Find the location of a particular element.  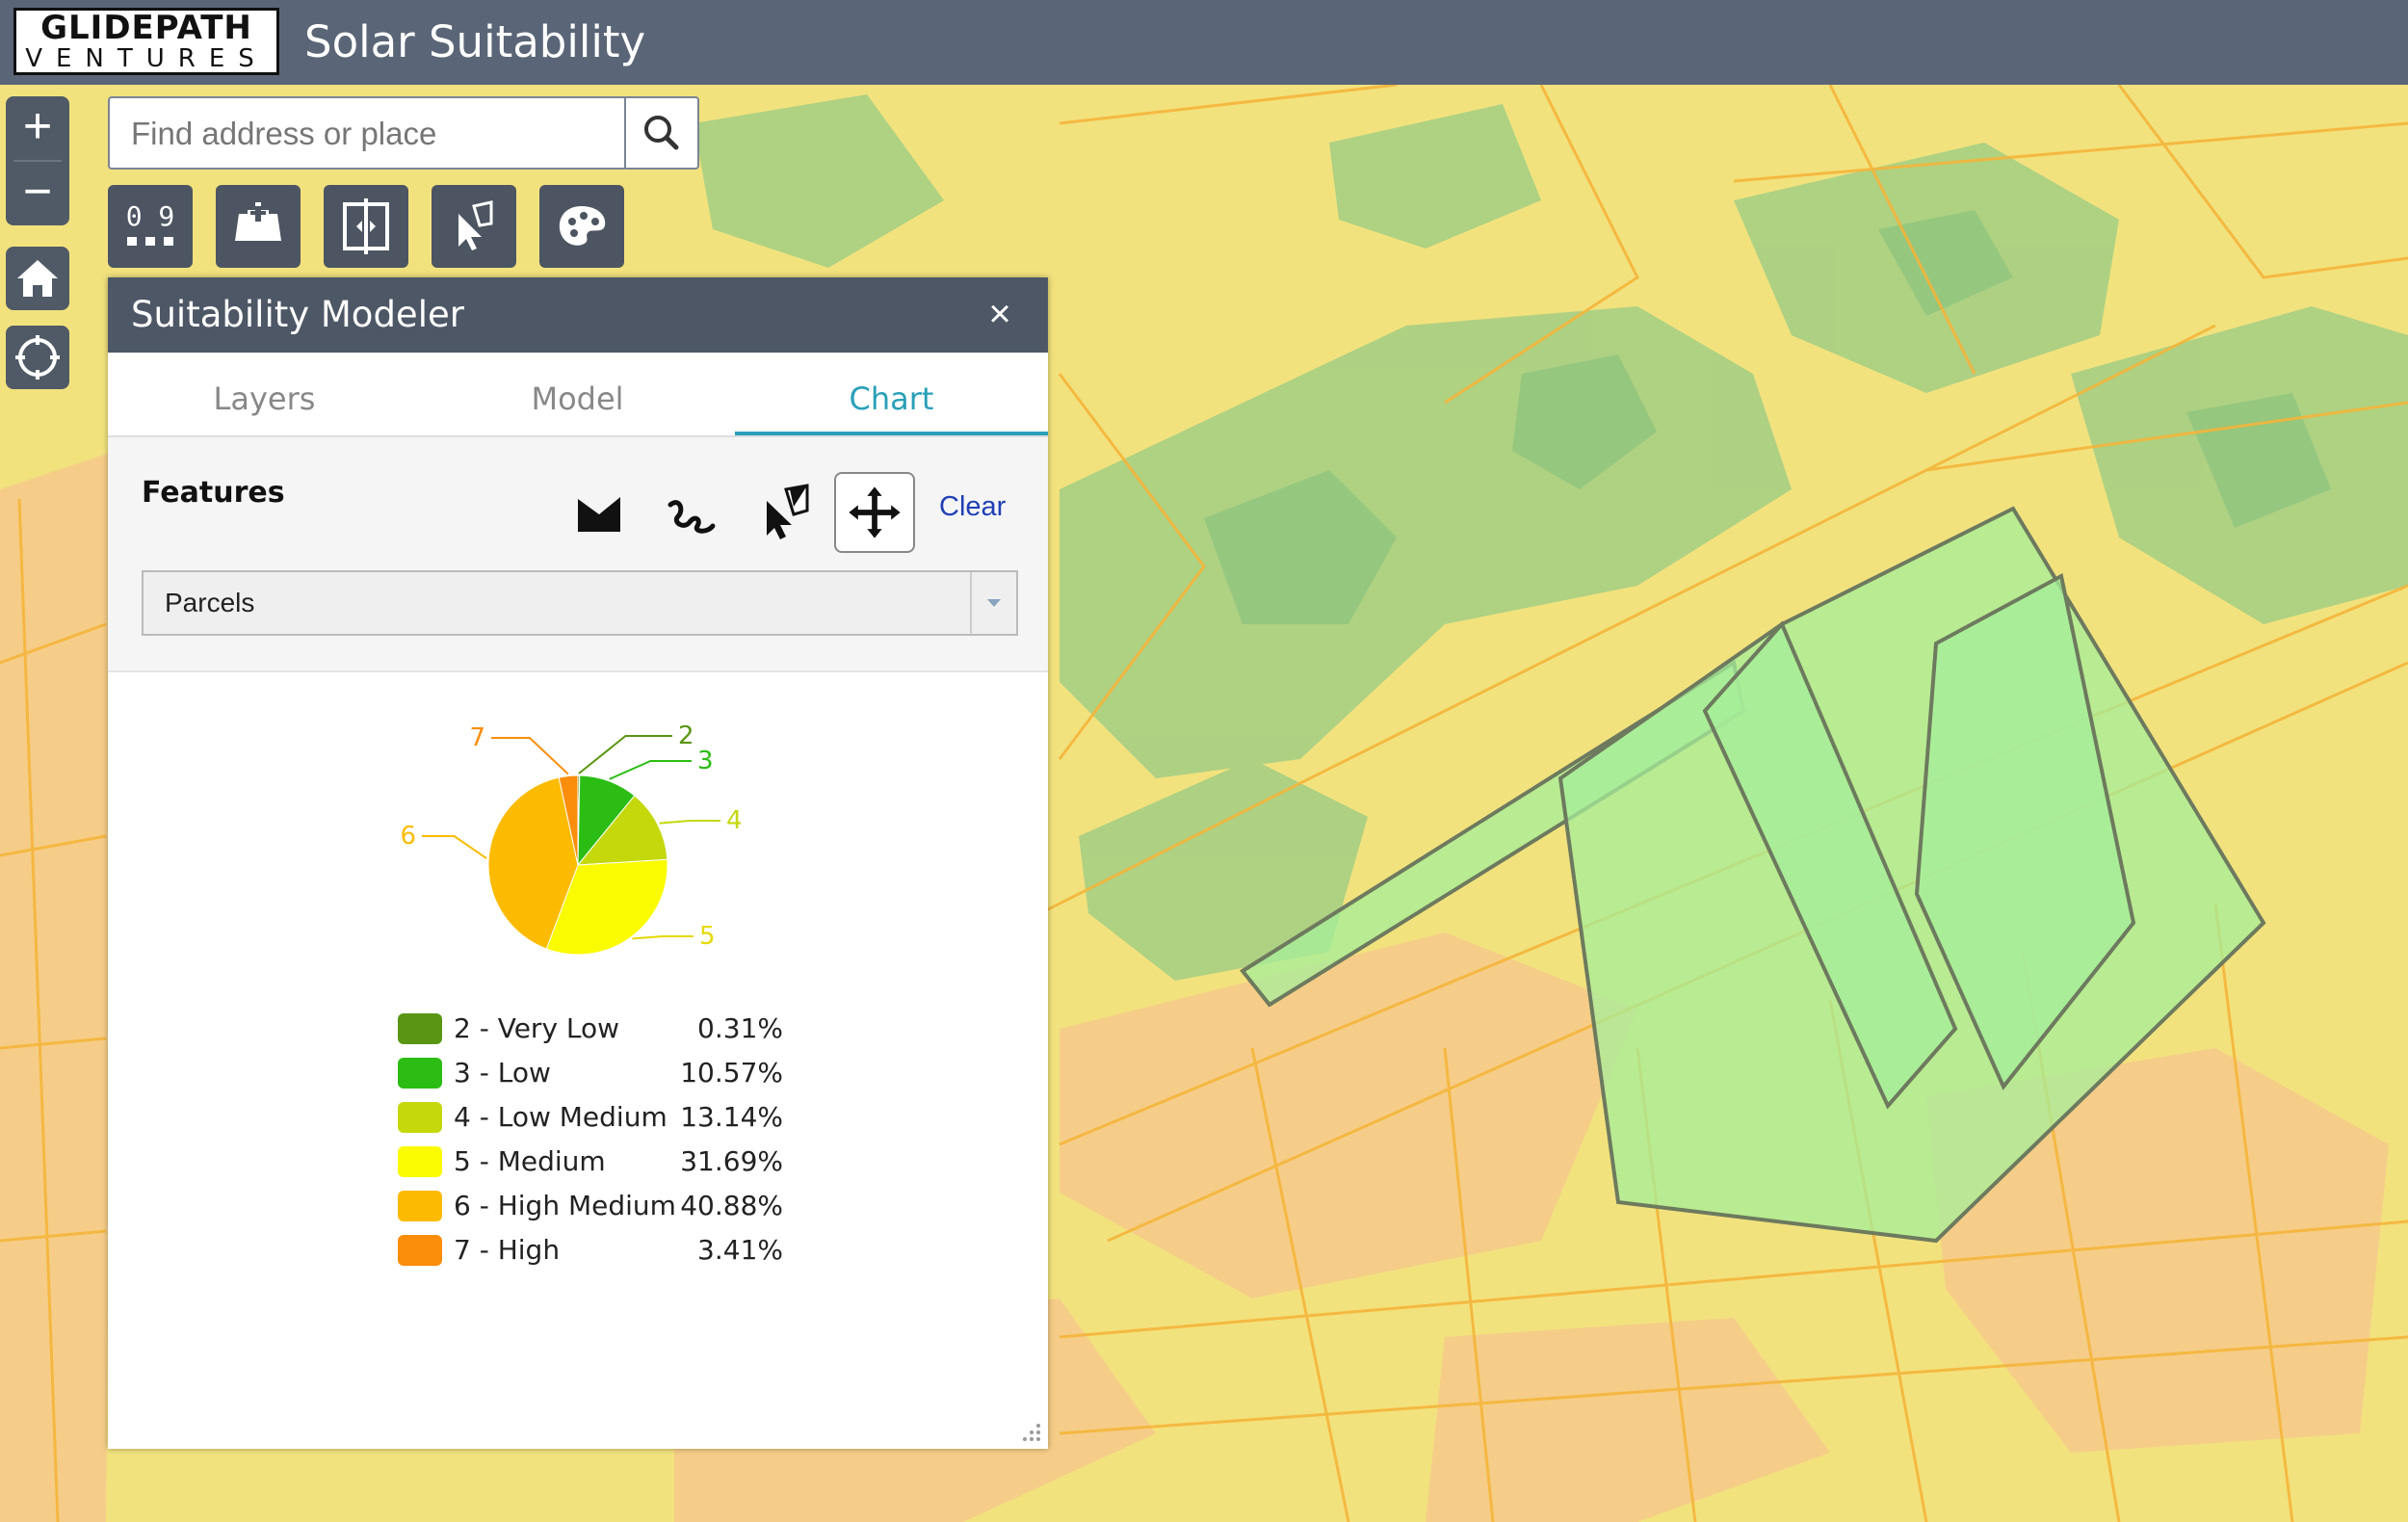

coordinates-tool-button: 0 9 is located at coordinates (150, 227).